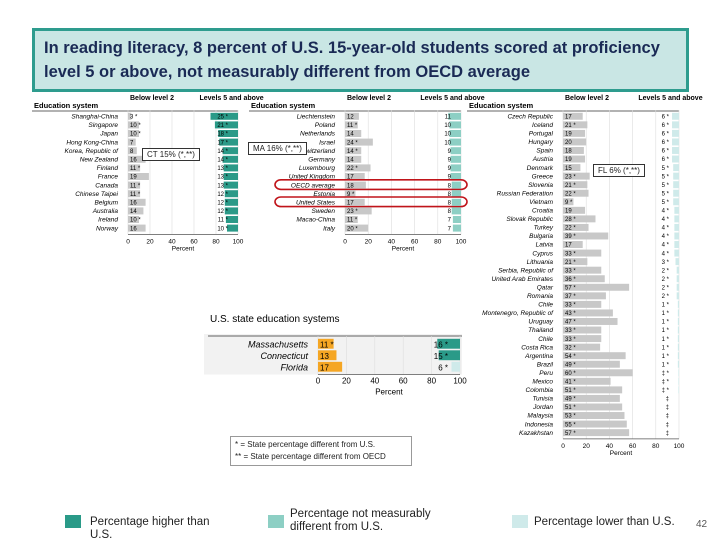 This screenshot has width=720, height=540. I want to click on row-name: Singapore, so click(103, 125).